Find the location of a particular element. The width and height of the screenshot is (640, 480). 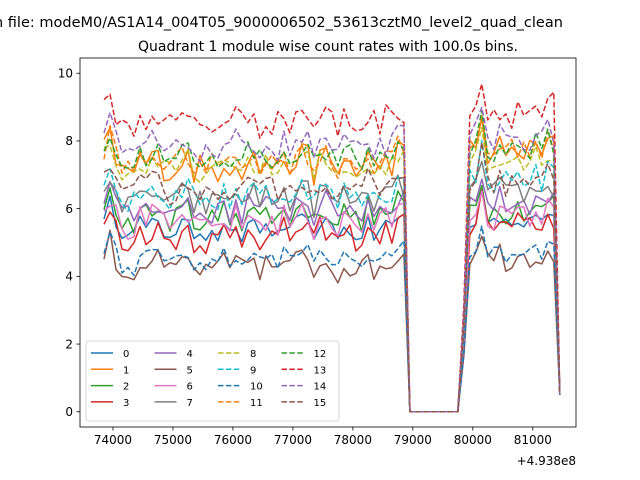

legend-label-13: 13 is located at coordinates (320, 370).